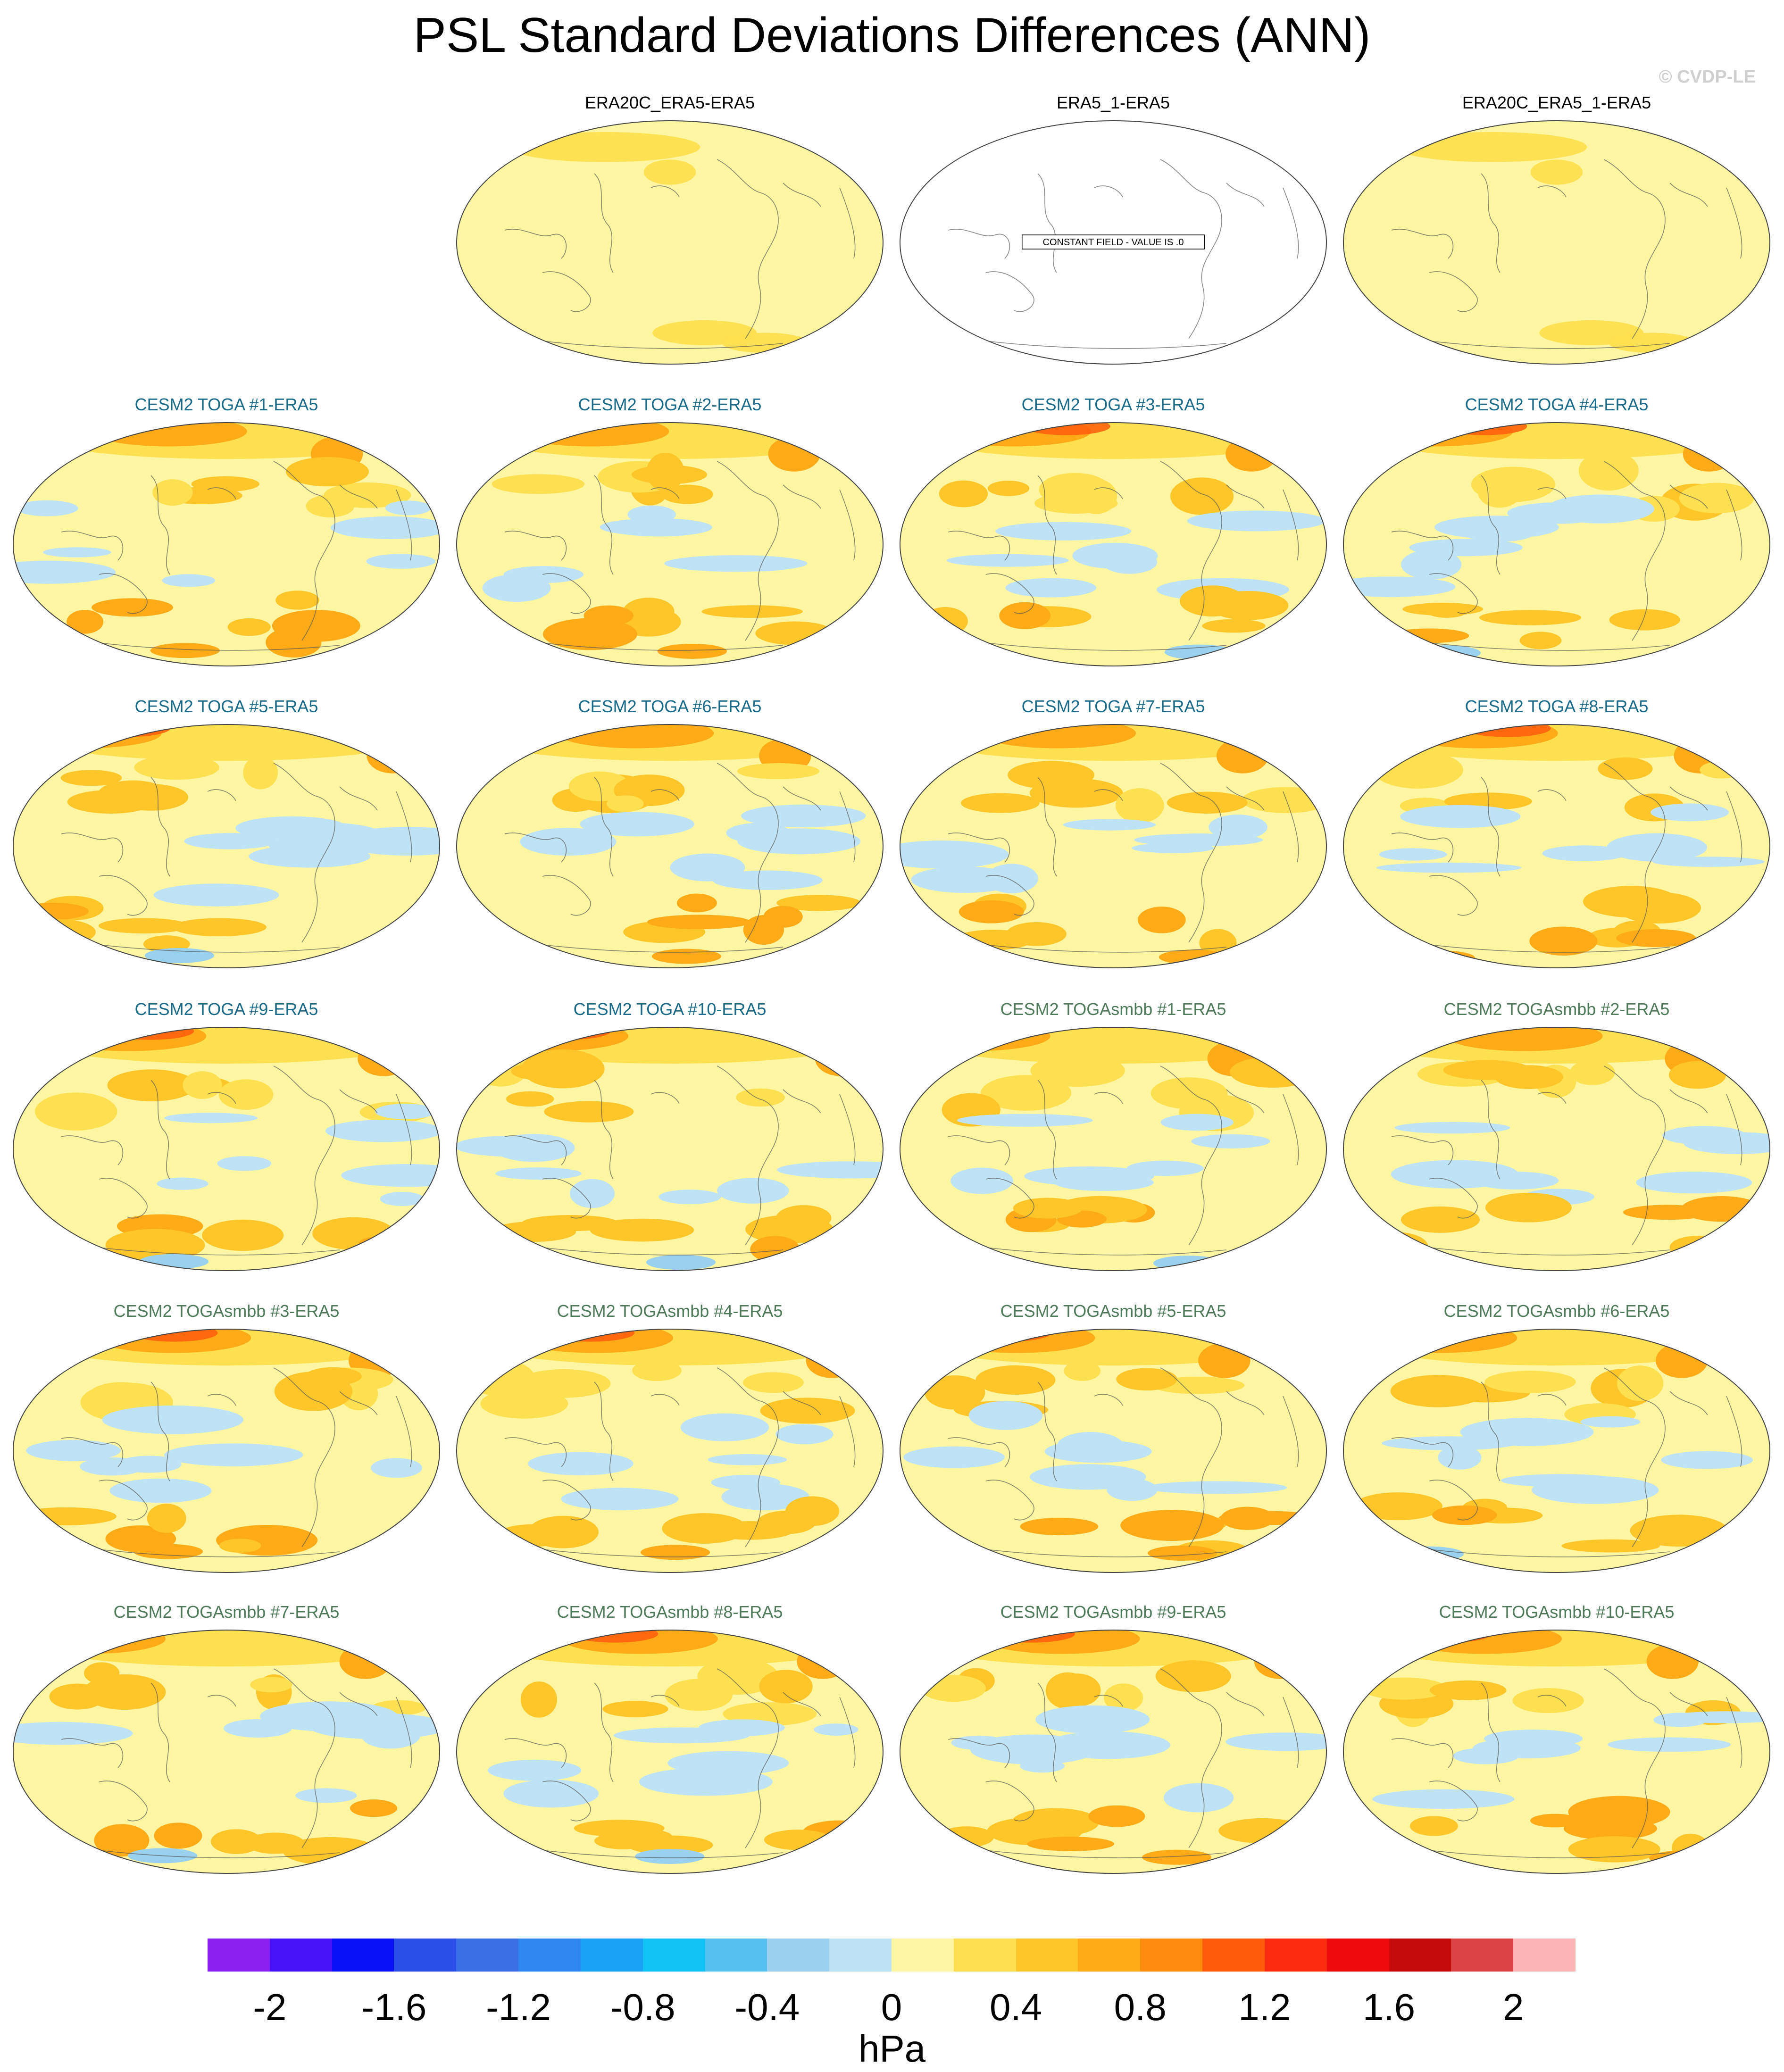  I want to click on constant-field-note: CONSTANT FIELD - VALUE IS .0, so click(1113, 242).